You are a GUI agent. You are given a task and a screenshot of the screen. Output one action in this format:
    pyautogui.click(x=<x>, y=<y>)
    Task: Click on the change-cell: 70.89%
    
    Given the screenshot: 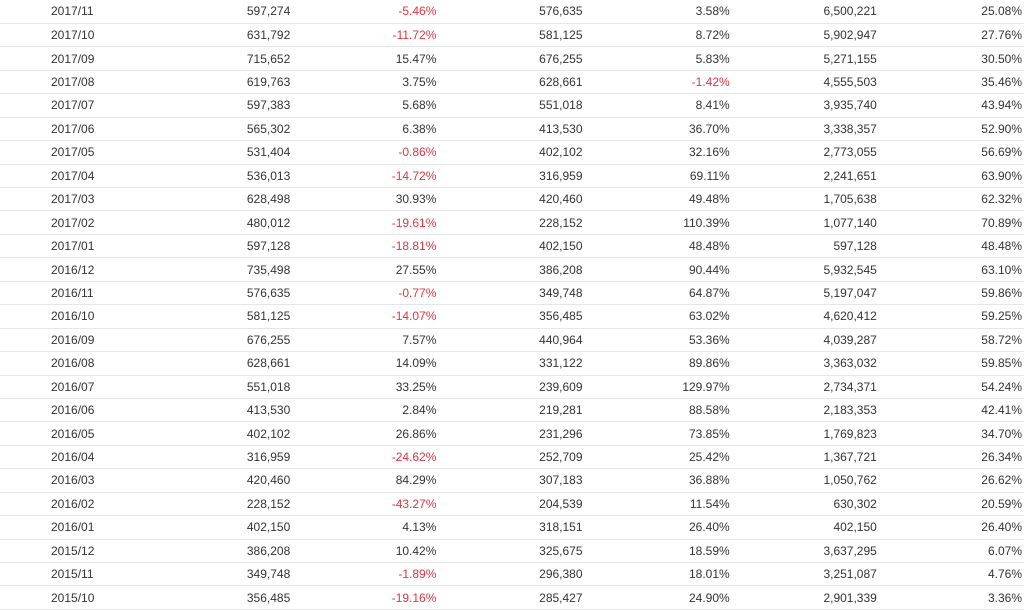 What is the action you would take?
    pyautogui.click(x=1001, y=222)
    